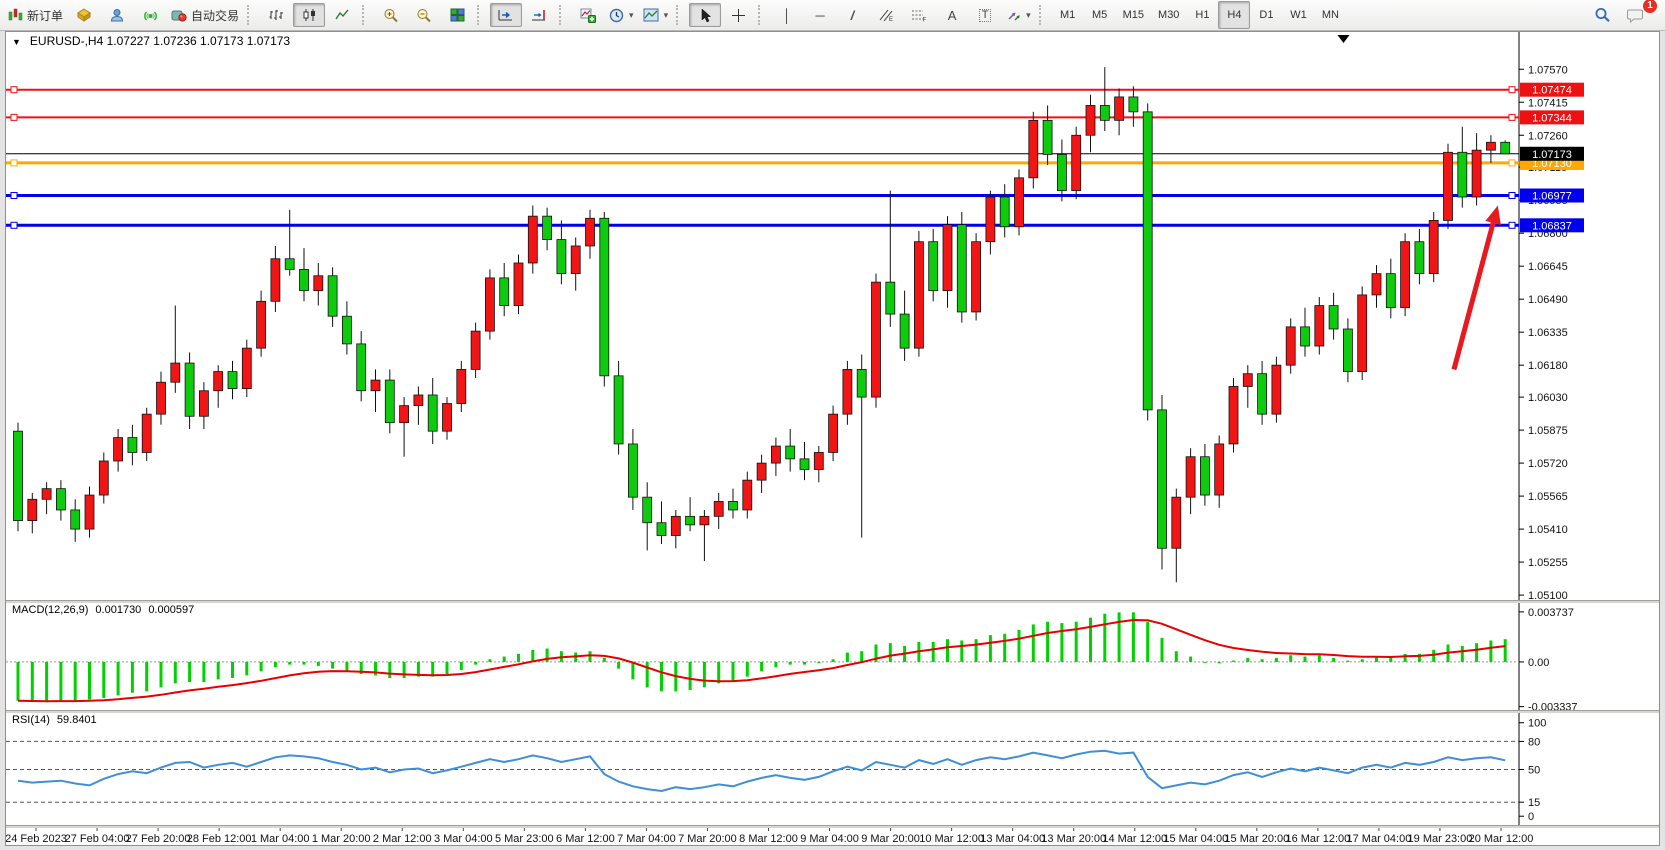 Image resolution: width=1665 pixels, height=850 pixels. I want to click on signal-button, so click(150, 15).